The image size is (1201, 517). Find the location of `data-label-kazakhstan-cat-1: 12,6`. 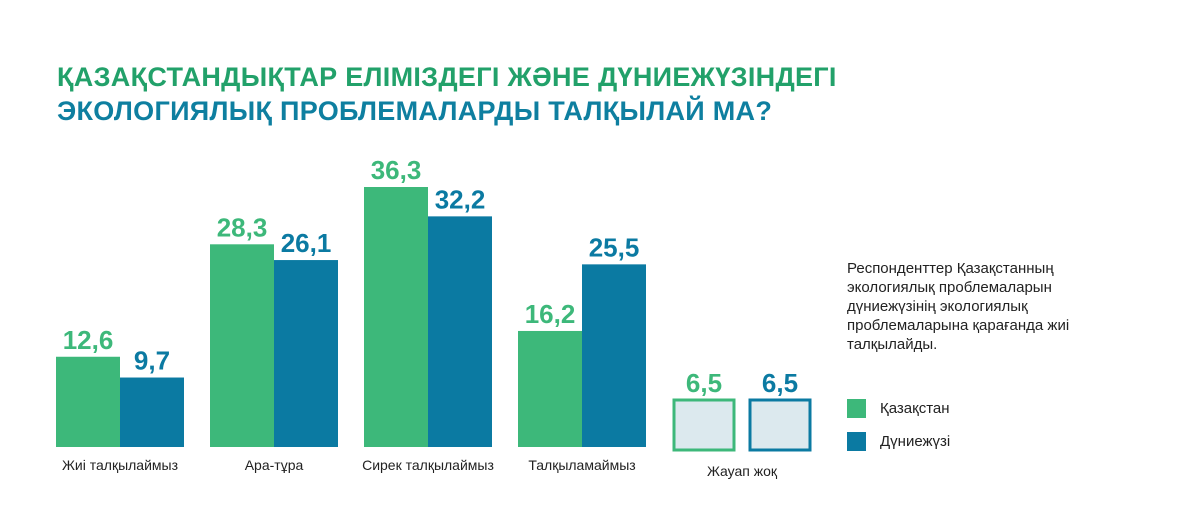

data-label-kazakhstan-cat-1: 12,6 is located at coordinates (88, 340).